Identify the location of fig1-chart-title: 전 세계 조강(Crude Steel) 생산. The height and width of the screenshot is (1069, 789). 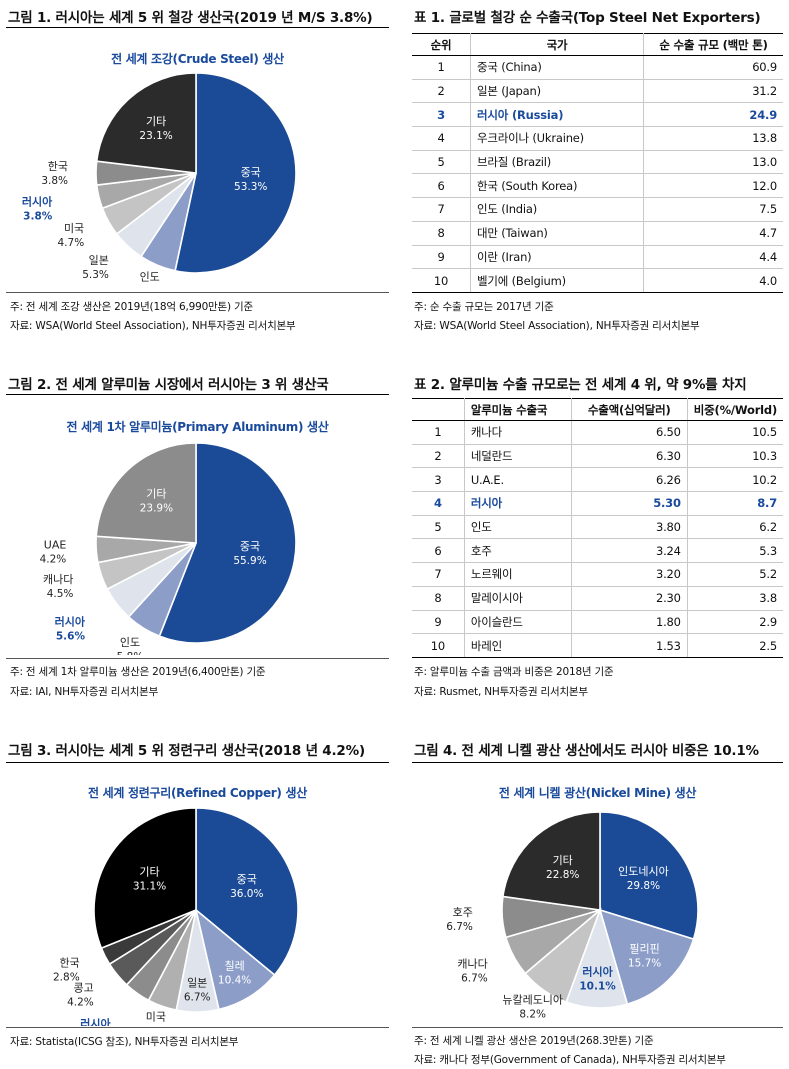
(197, 59).